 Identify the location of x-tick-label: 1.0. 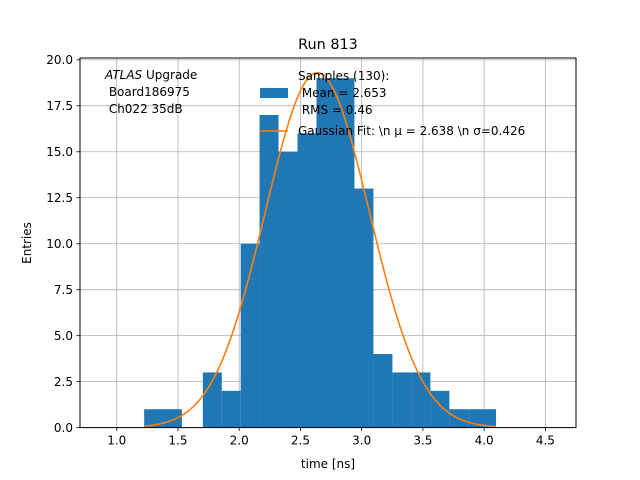
(116, 441).